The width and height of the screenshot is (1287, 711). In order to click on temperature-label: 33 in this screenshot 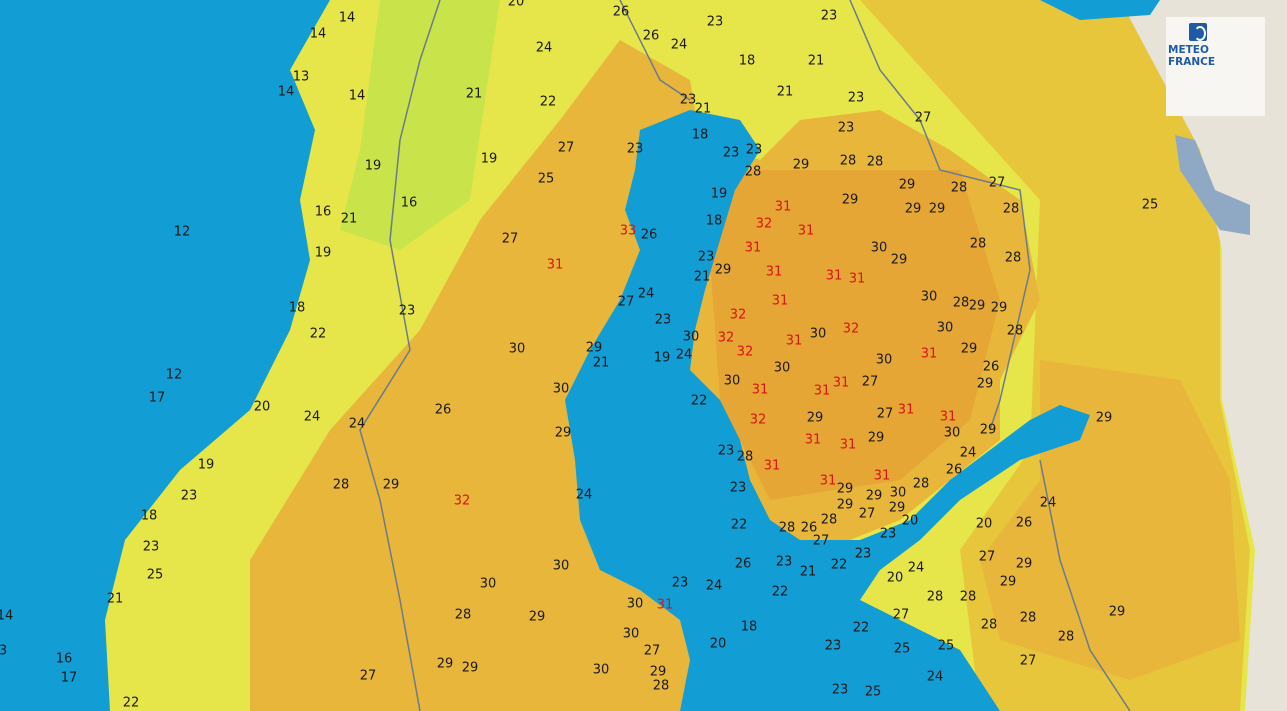, I will do `click(628, 231)`.